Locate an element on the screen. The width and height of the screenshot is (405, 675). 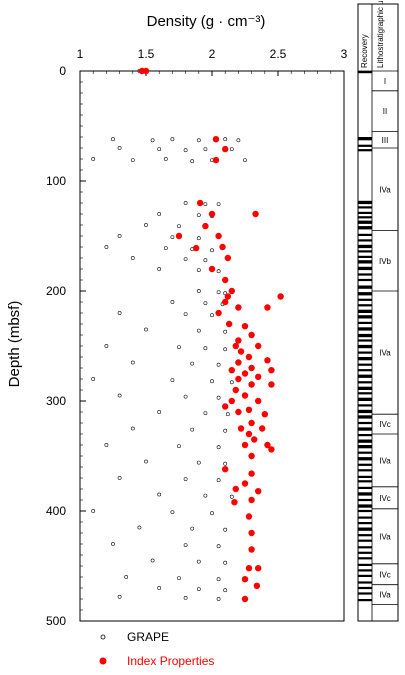
unit-label: IVc is located at coordinates (385, 498).